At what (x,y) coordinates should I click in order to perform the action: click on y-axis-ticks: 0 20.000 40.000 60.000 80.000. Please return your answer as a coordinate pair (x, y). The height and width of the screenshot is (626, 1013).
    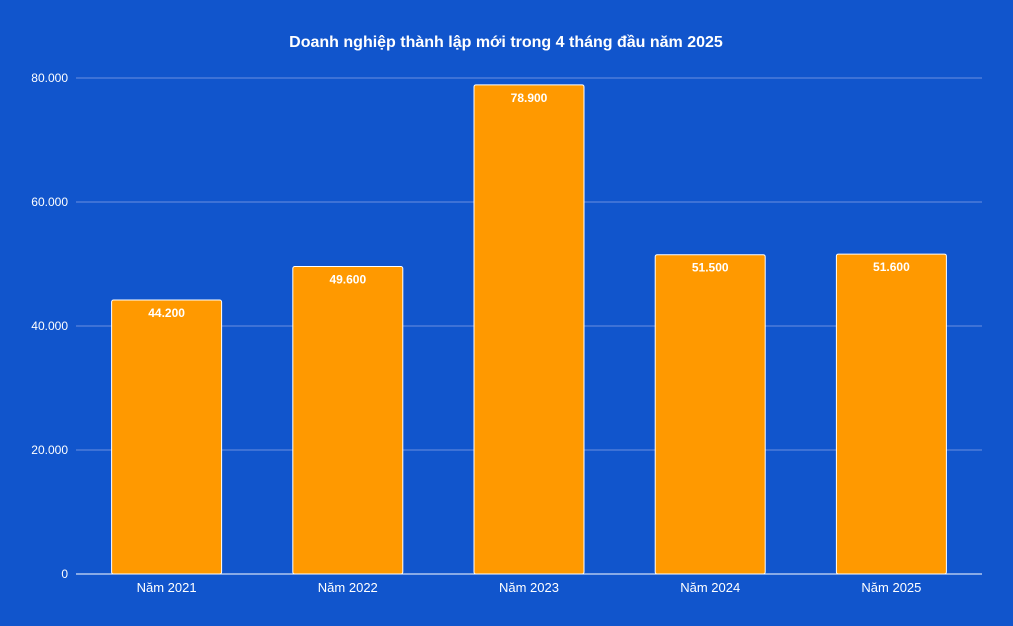
    Looking at the image, I should click on (49, 326).